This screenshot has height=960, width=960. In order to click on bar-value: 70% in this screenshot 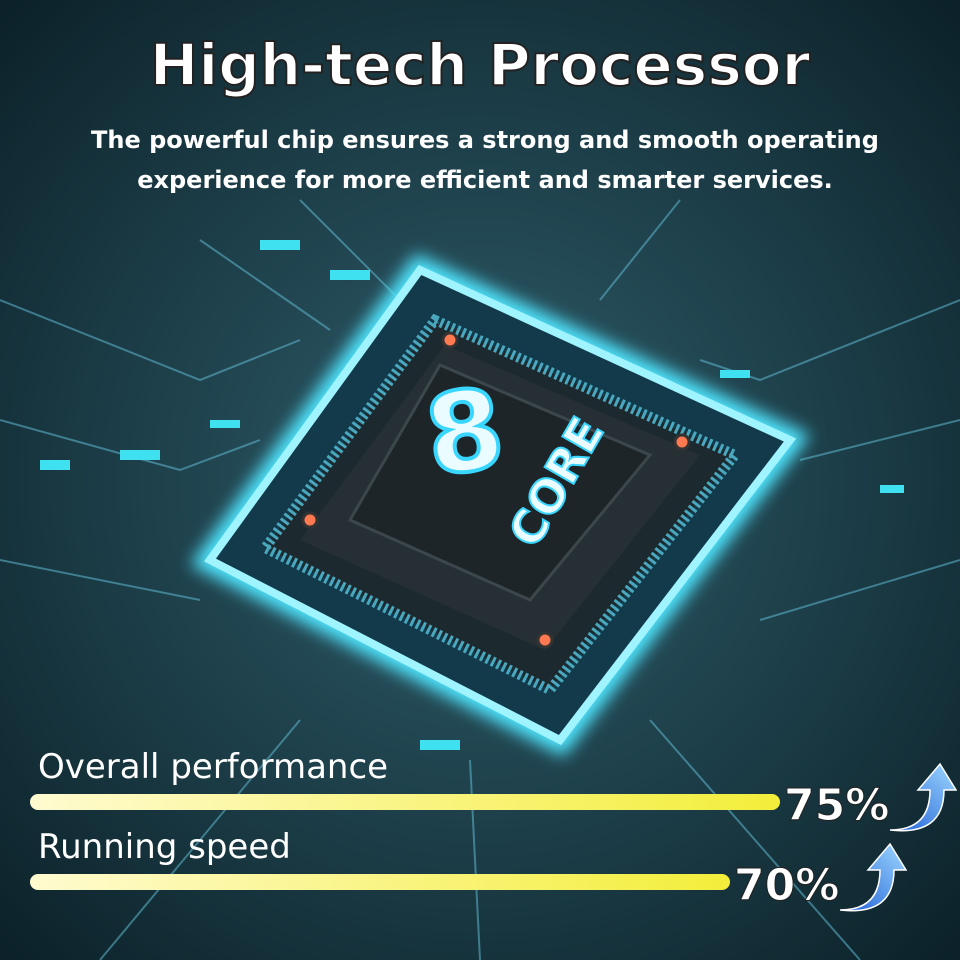, I will do `click(786, 885)`.